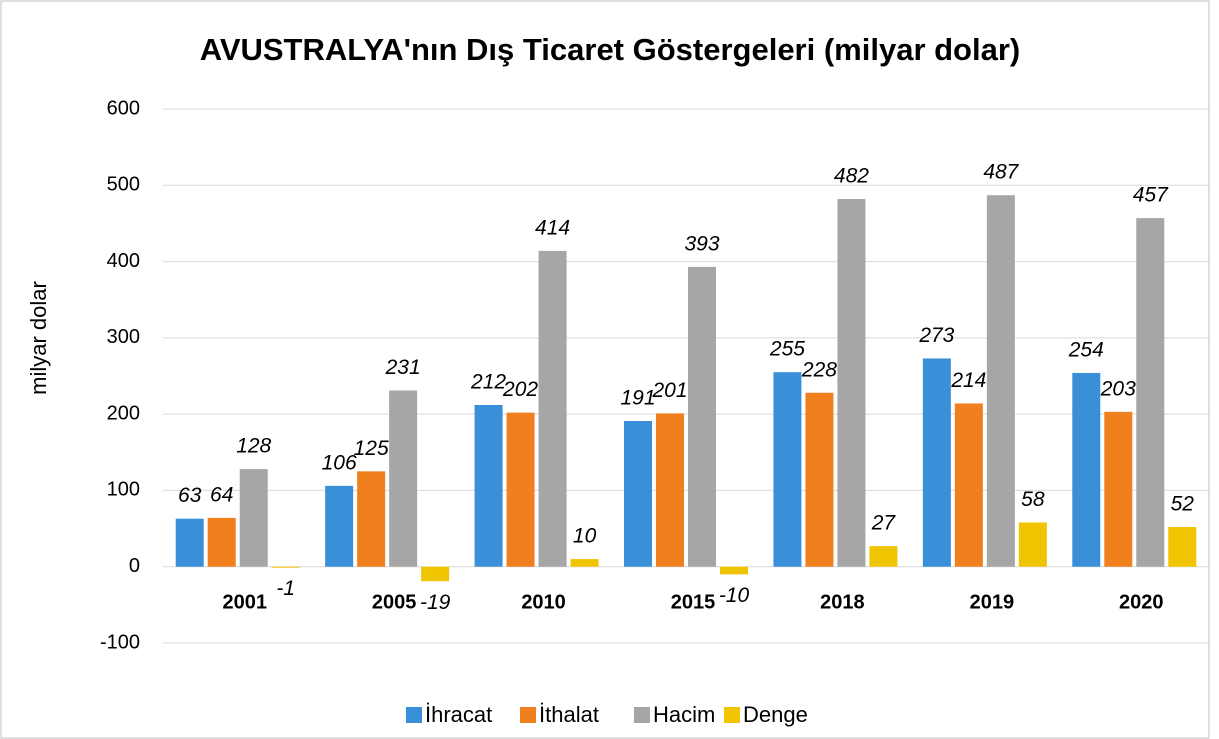  I want to click on x-tick-label: 2001, so click(244, 602).